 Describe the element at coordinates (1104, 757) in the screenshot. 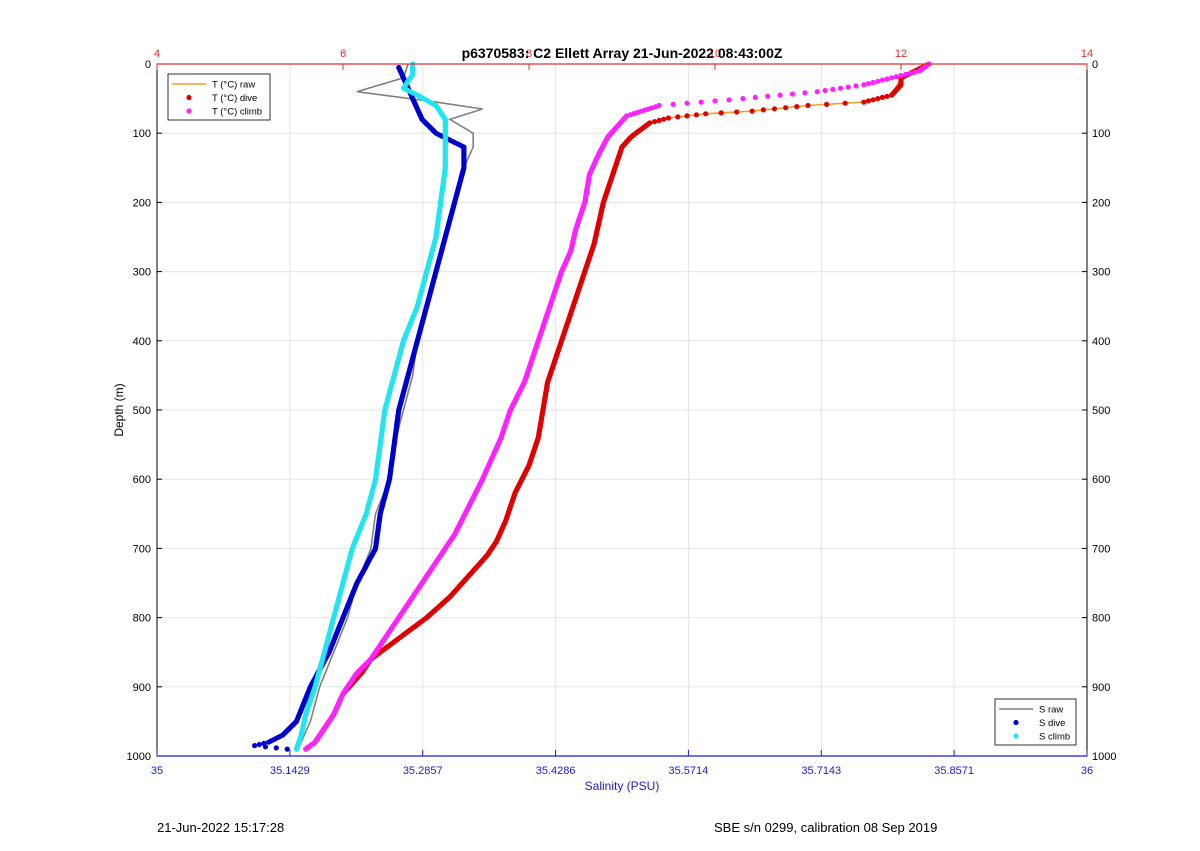

I see `y-tick-label-right: 1000` at that location.